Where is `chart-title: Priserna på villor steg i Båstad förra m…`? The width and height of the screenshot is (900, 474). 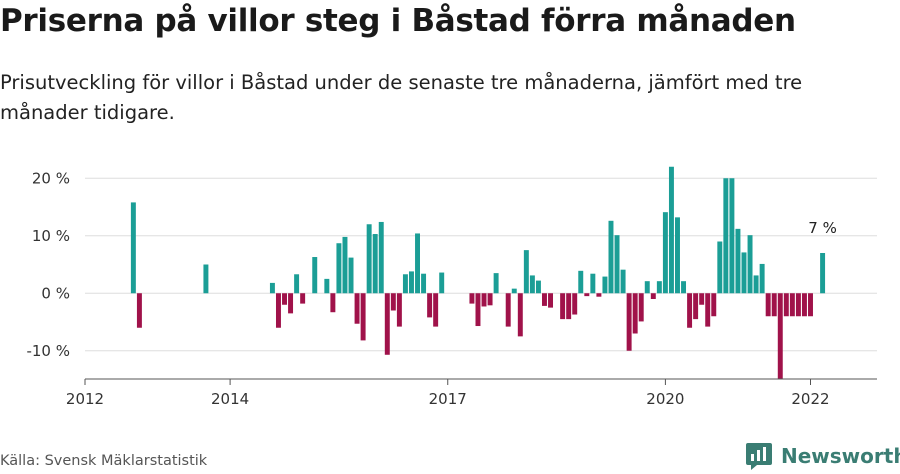 chart-title: Priserna på villor steg i Båstad förra m… is located at coordinates (398, 21).